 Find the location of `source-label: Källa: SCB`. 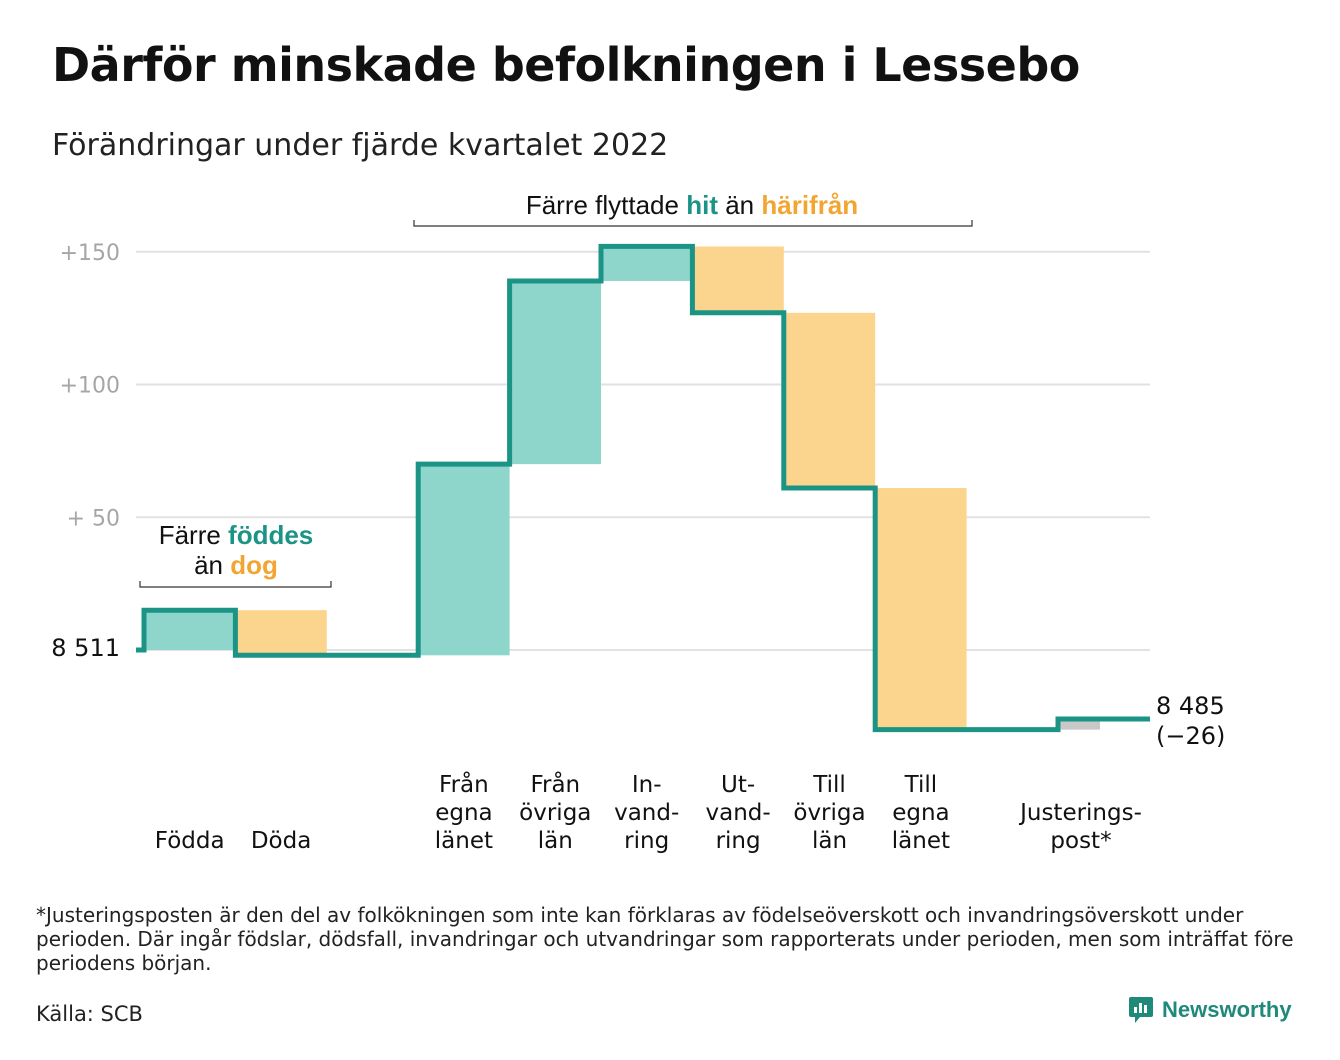

source-label: Källa: SCB is located at coordinates (89, 1014).